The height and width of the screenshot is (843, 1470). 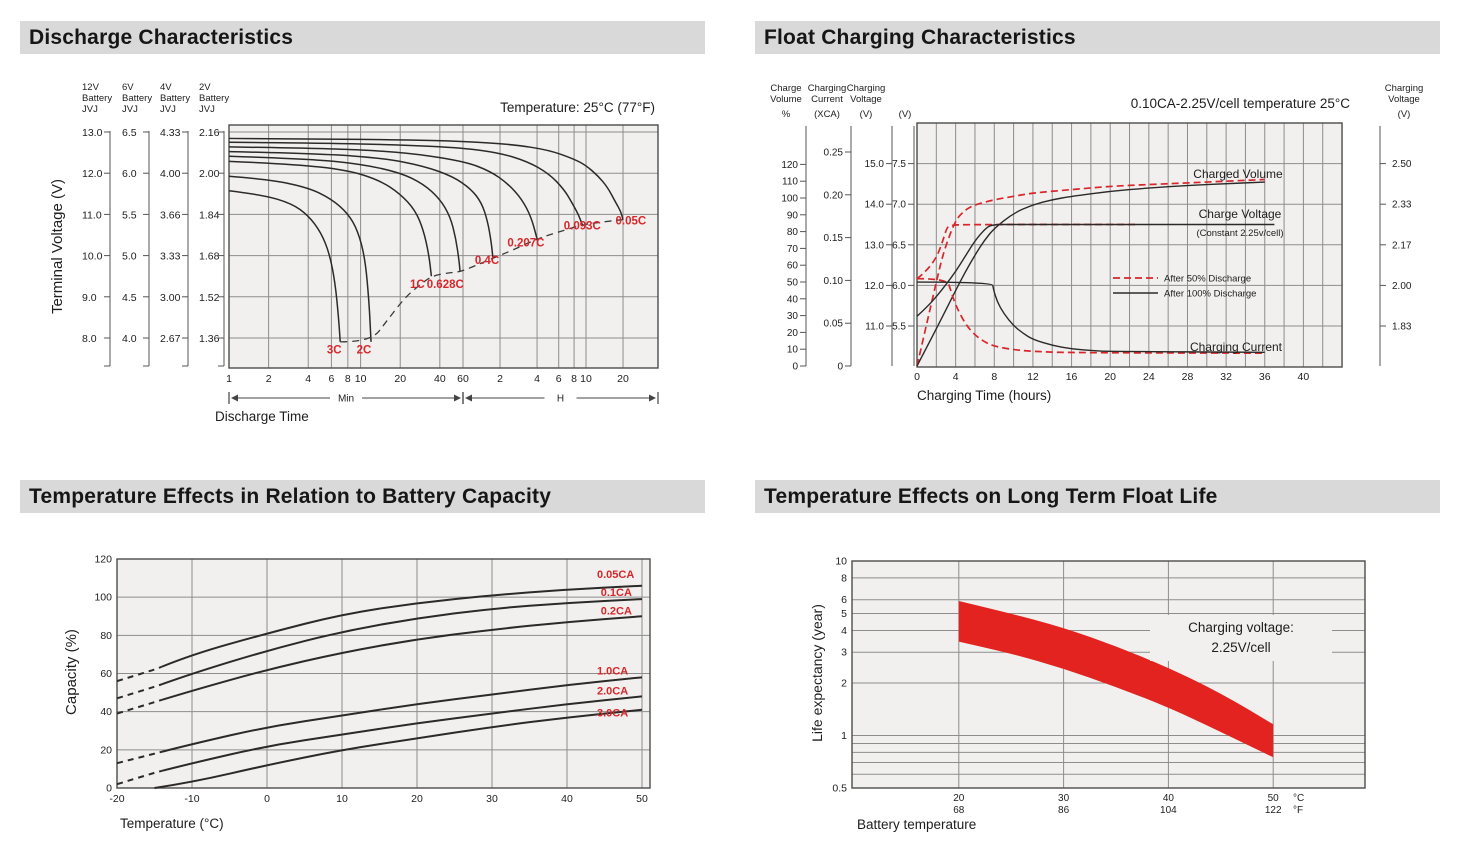 I want to click on y-tick-label: 4, so click(x=844, y=631).